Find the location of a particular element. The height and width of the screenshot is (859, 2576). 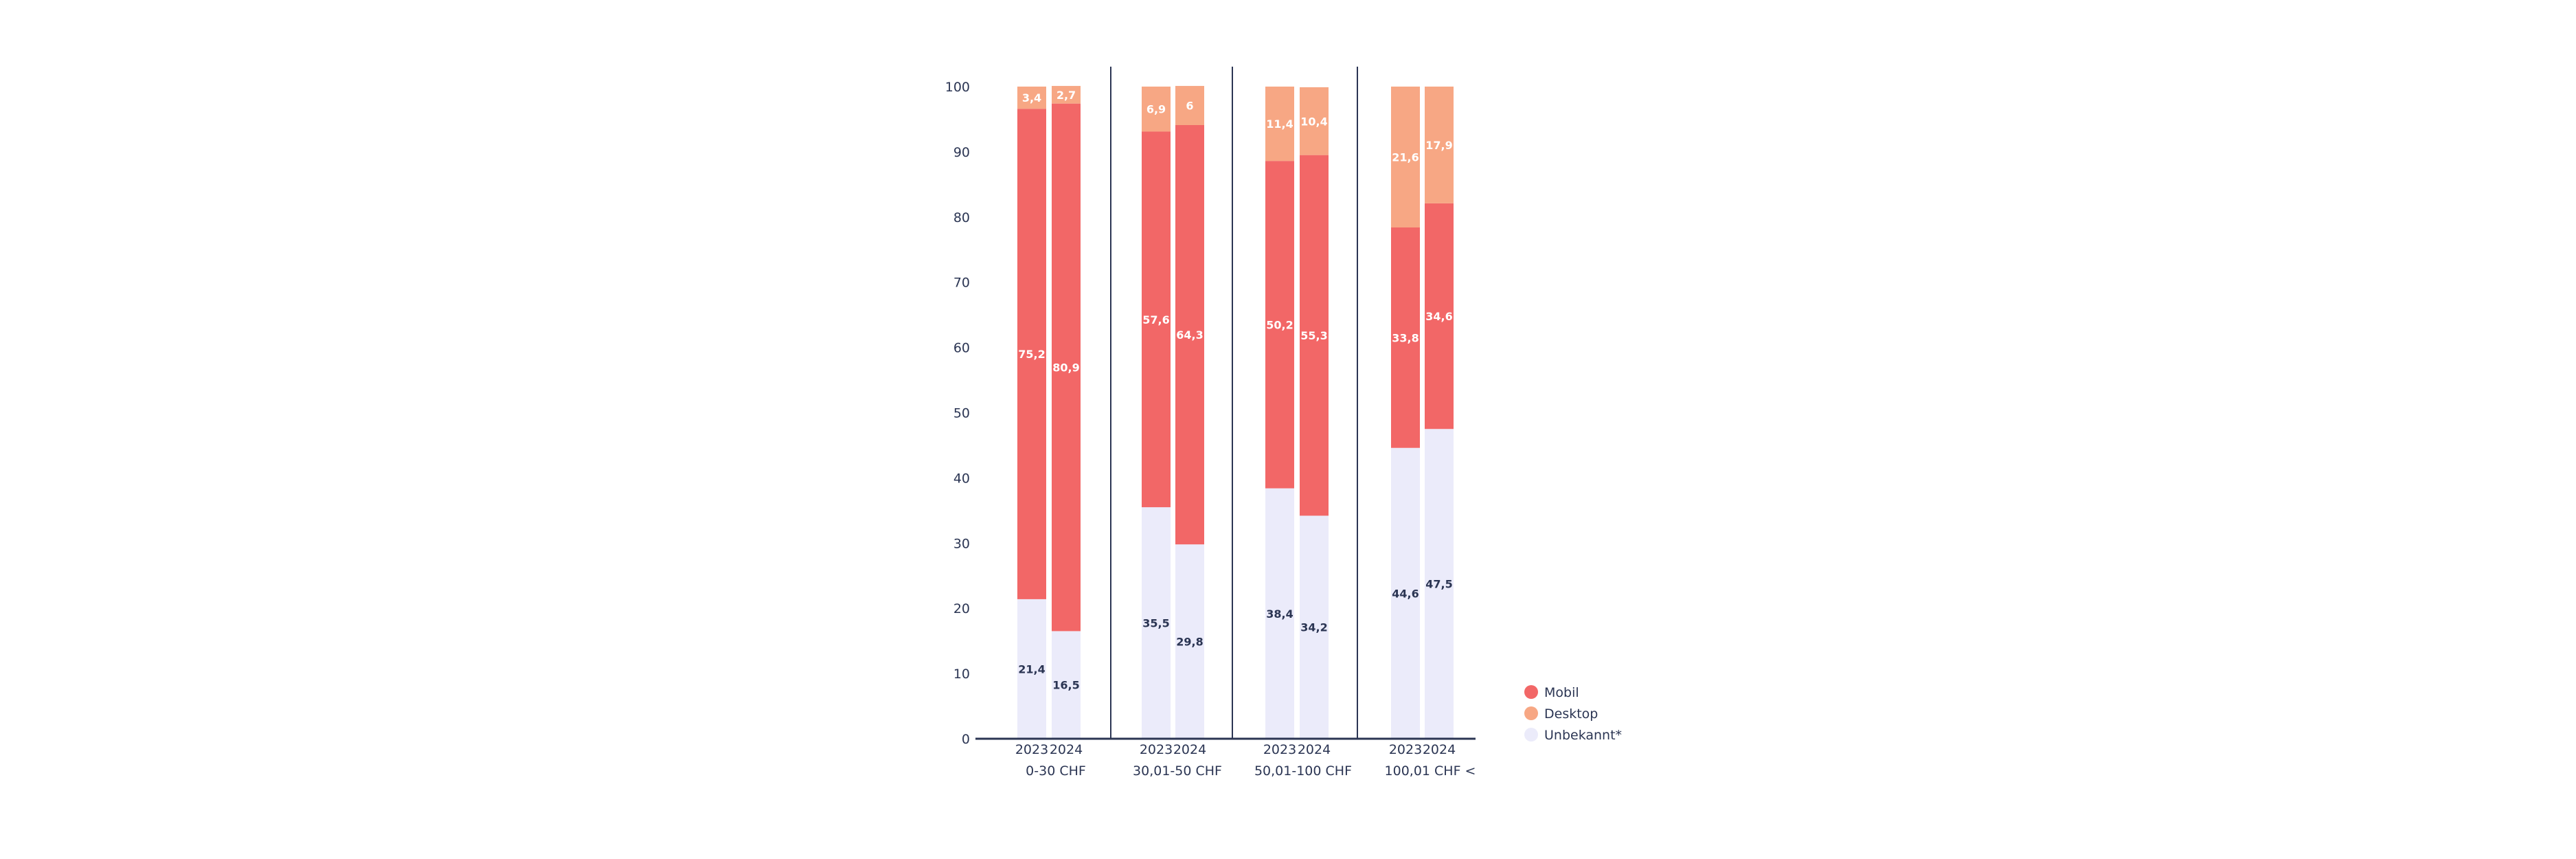

legend-label: Desktop is located at coordinates (1571, 714).